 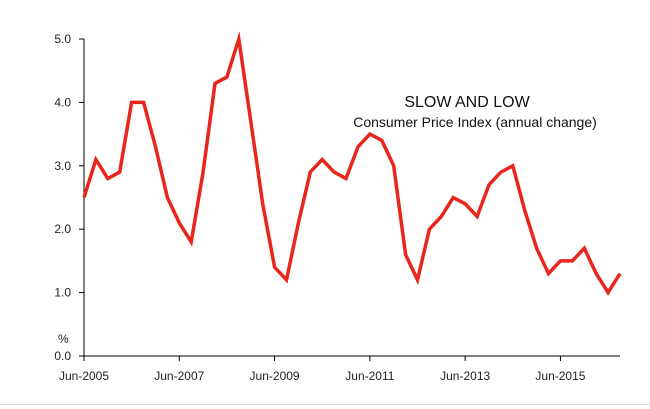 What do you see at coordinates (62, 39) in the screenshot?
I see `y-tick-label: 5.0` at bounding box center [62, 39].